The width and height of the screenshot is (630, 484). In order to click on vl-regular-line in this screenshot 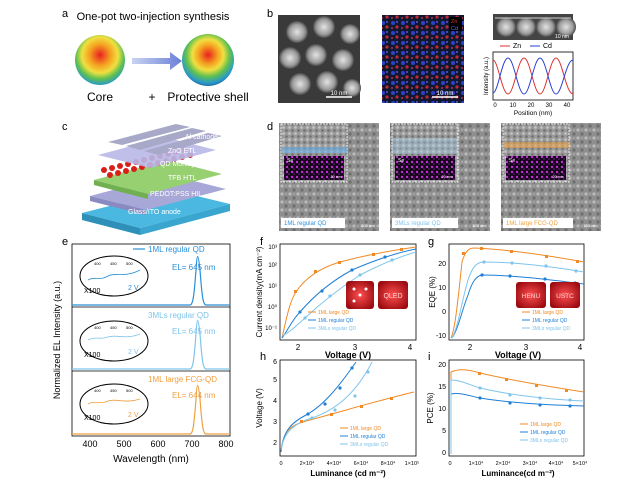, I will do `click(318, 407)`.